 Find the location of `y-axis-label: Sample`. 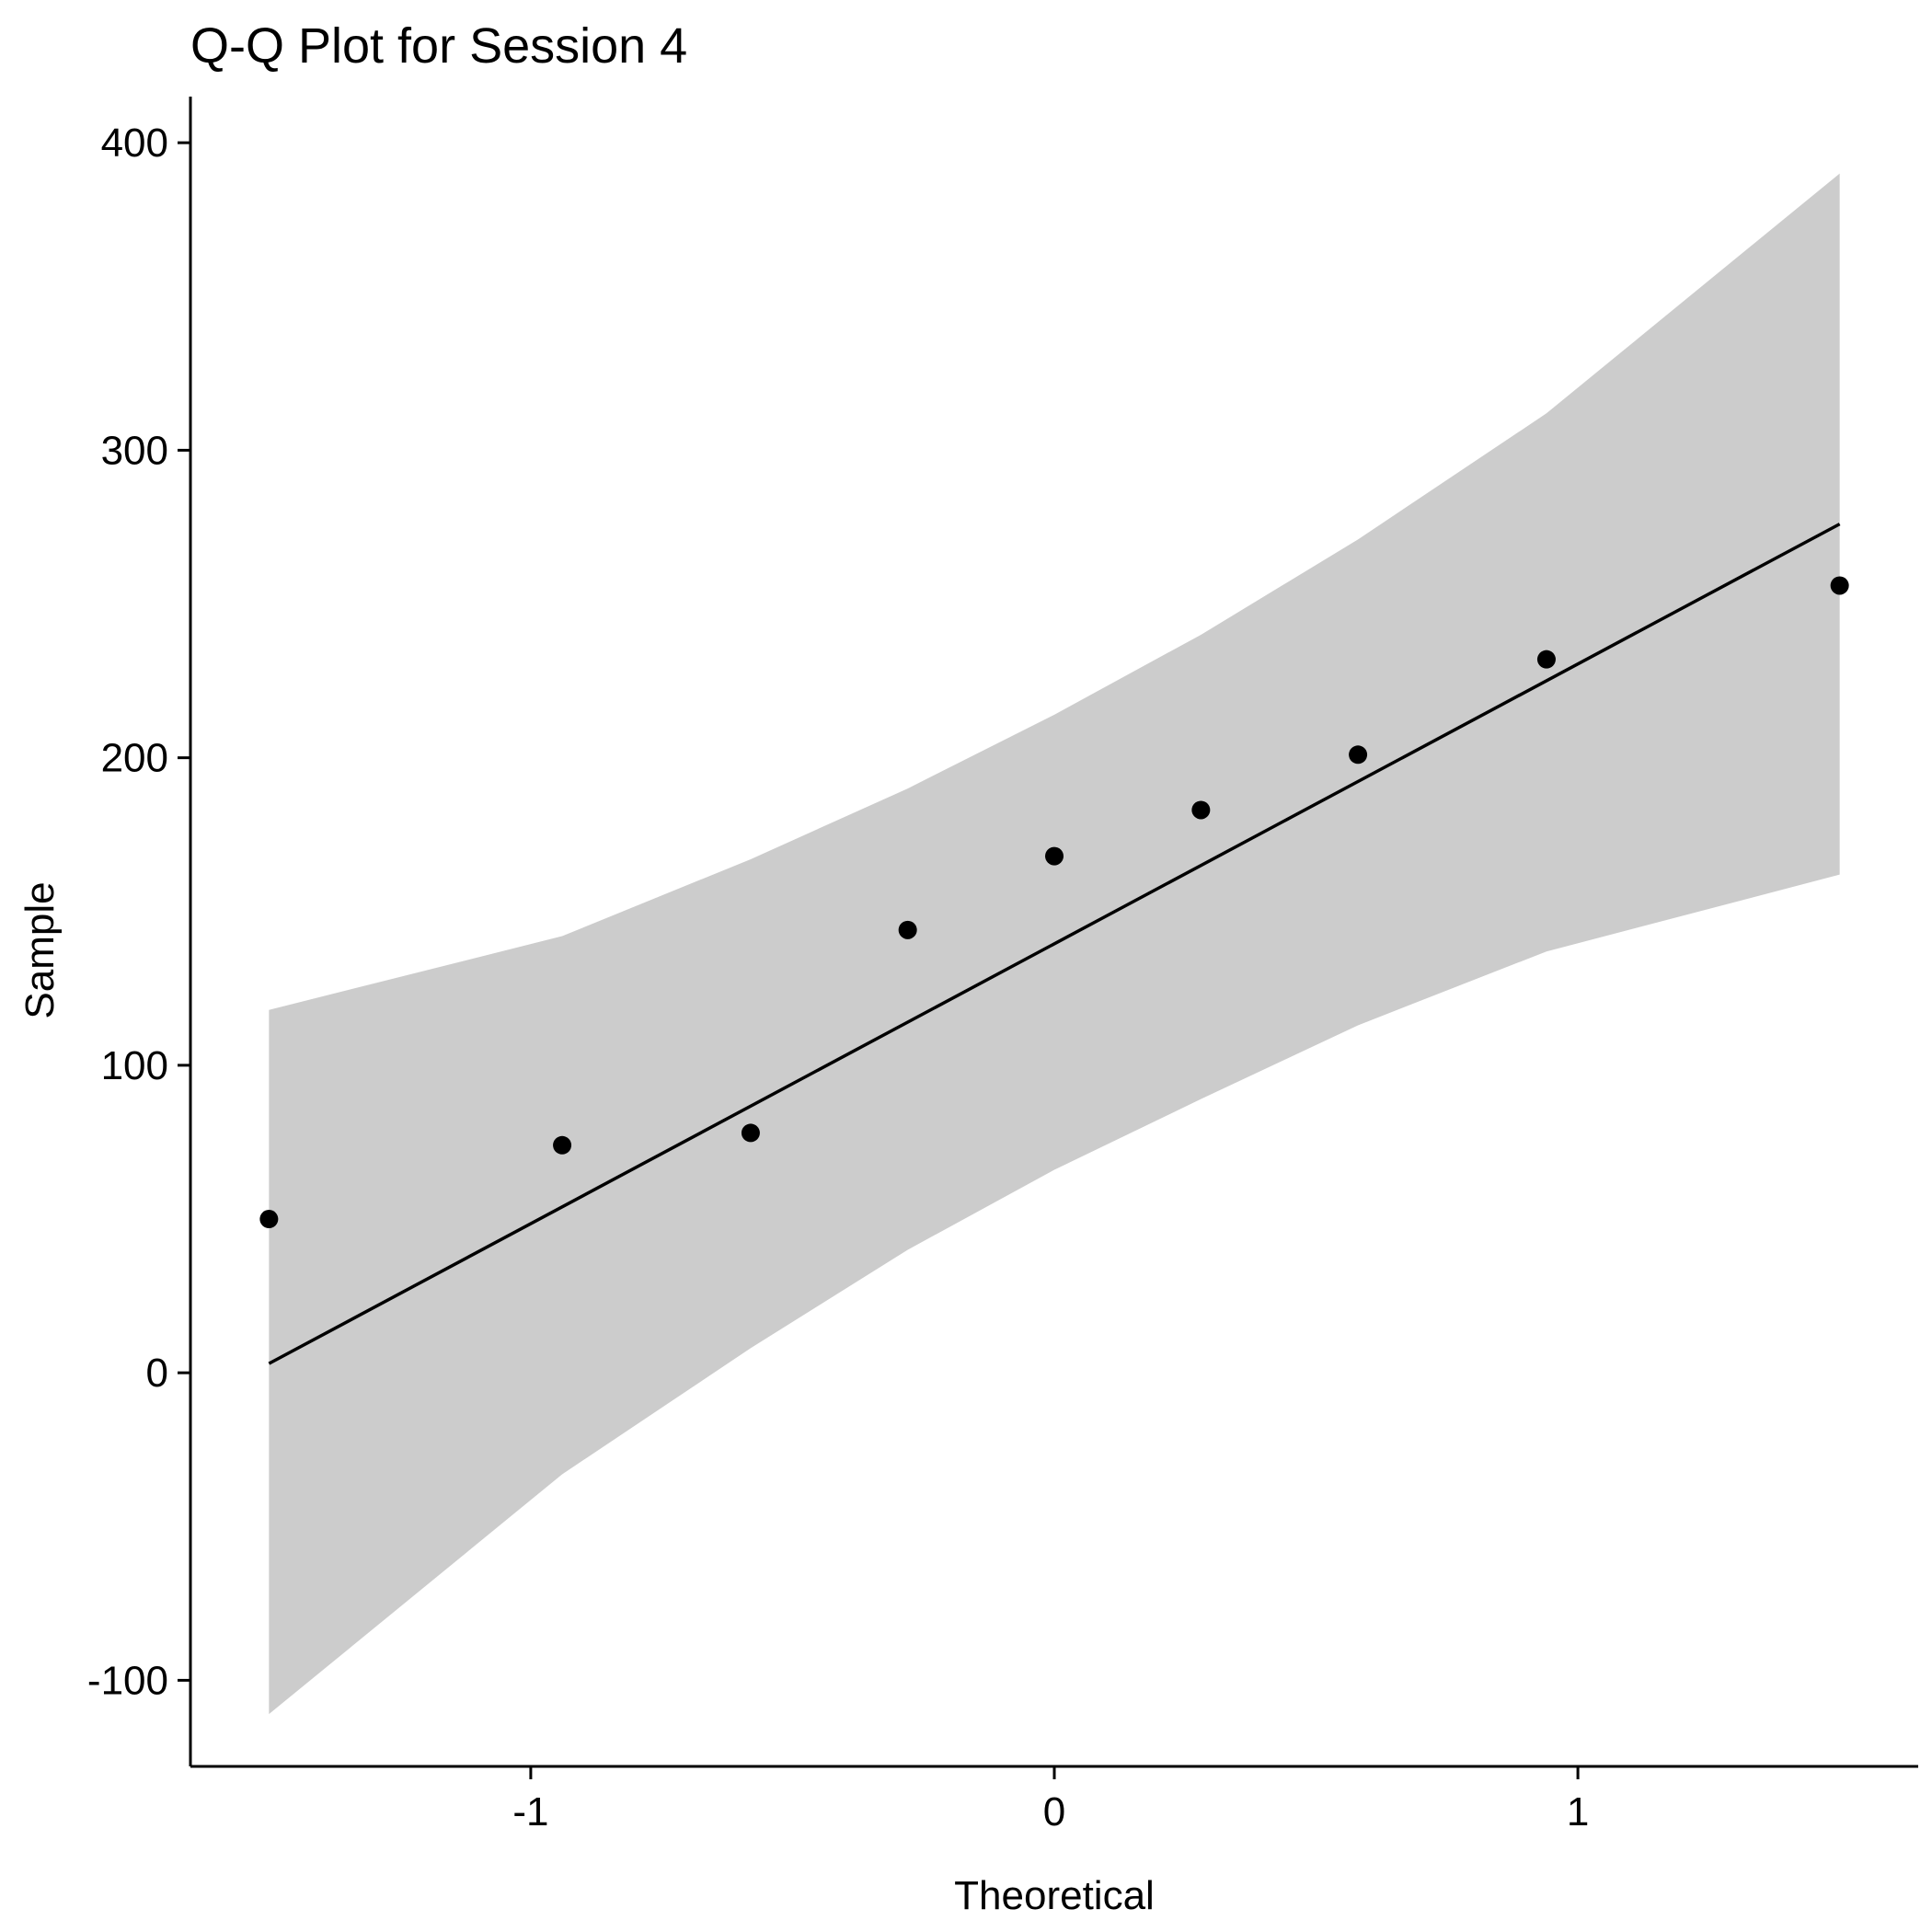

y-axis-label: Sample is located at coordinates (40, 949).